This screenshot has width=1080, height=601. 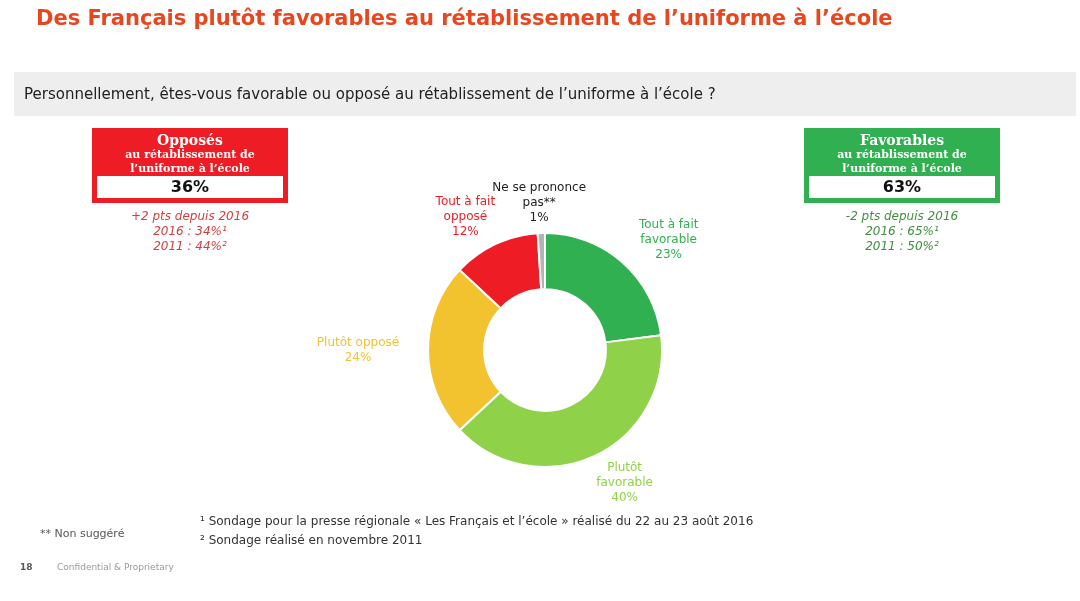 I want to click on text: Favorables, so click(x=902, y=140).